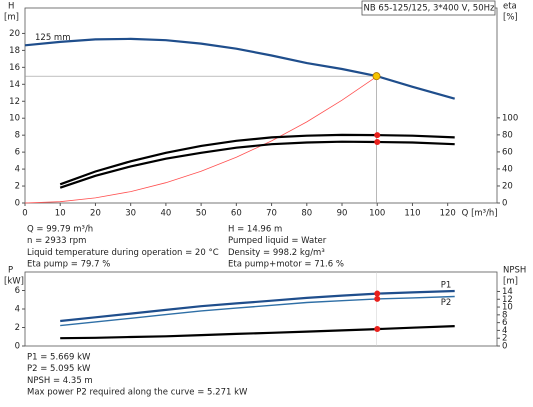 This screenshot has height=407, width=533. What do you see at coordinates (276, 253) in the screenshot?
I see `info-text: Density = 998.2 kg/m³` at bounding box center [276, 253].